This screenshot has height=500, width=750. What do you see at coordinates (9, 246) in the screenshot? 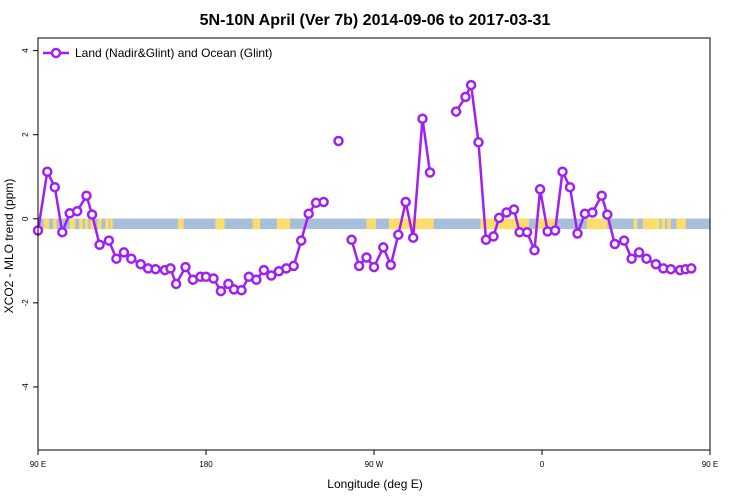
I see `y-axis-label: XCO2 - MLO trend (ppm)` at bounding box center [9, 246].